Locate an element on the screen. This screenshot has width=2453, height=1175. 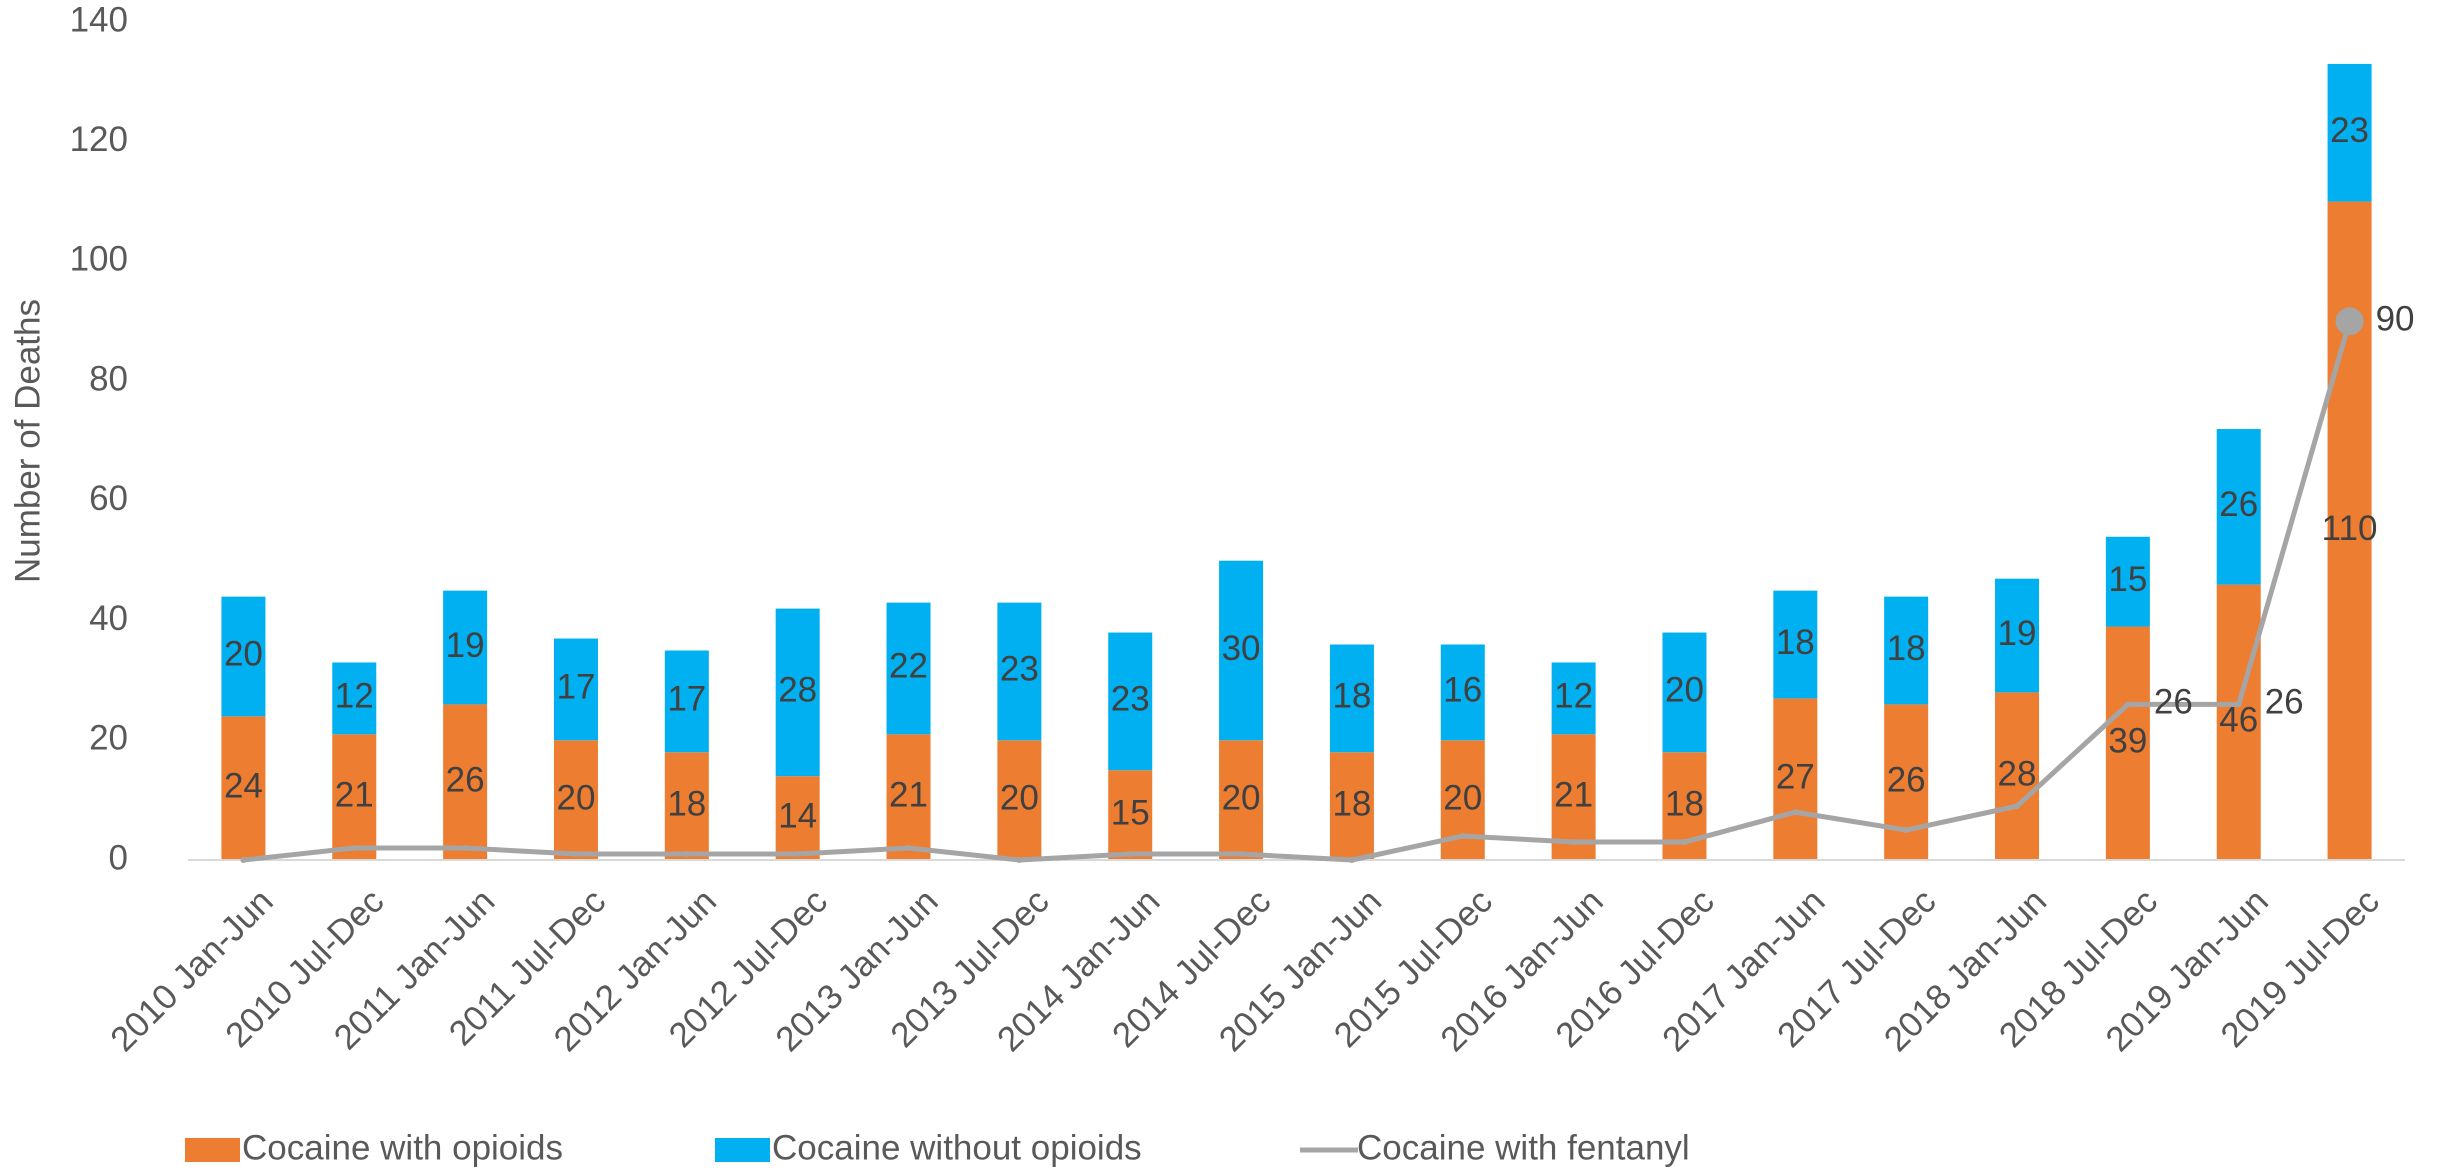
bar-data-label-cocaine-without-opioids: 28 is located at coordinates (797, 690).